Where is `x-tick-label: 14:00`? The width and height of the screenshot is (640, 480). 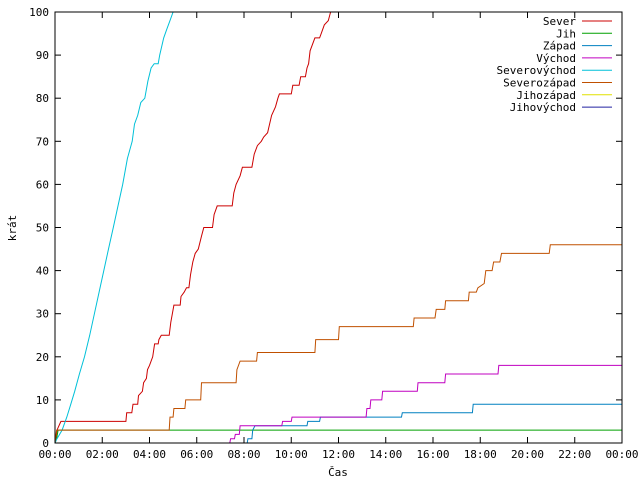
x-tick-label: 14:00 is located at coordinates (385, 454).